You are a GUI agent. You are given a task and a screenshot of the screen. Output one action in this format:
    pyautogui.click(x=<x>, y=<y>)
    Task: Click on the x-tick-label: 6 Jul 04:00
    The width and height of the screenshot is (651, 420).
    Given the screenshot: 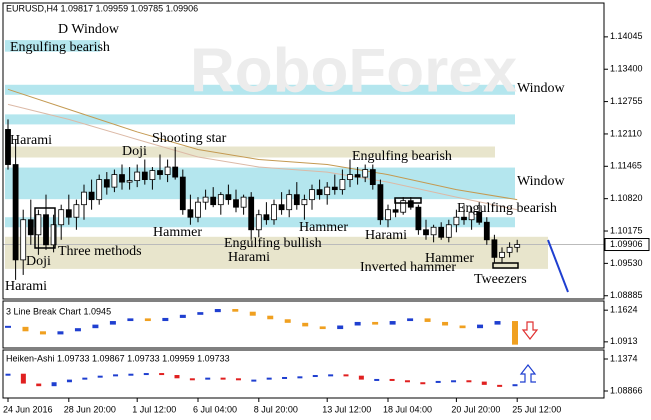 What is the action you would take?
    pyautogui.click(x=215, y=409)
    